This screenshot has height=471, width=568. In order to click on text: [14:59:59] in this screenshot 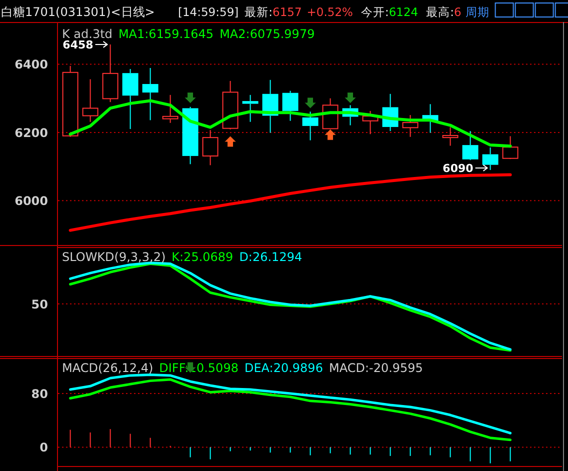, I will do `click(208, 12)`.